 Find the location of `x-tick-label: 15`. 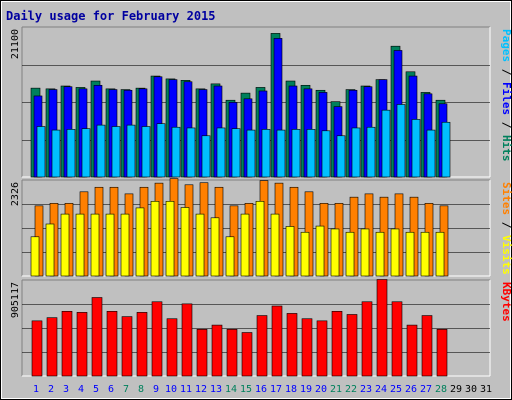

x-tick-label: 15 is located at coordinates (246, 389).